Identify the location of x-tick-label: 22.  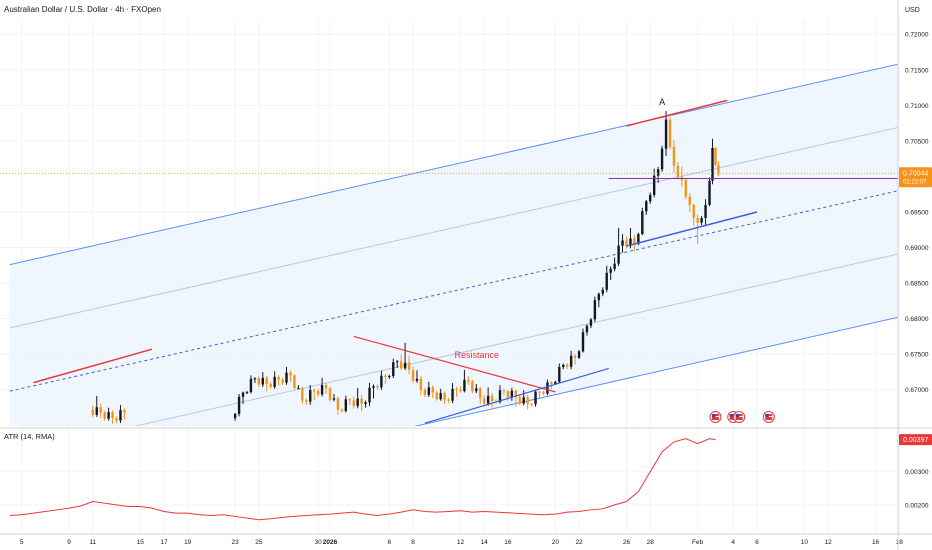
(579, 542).